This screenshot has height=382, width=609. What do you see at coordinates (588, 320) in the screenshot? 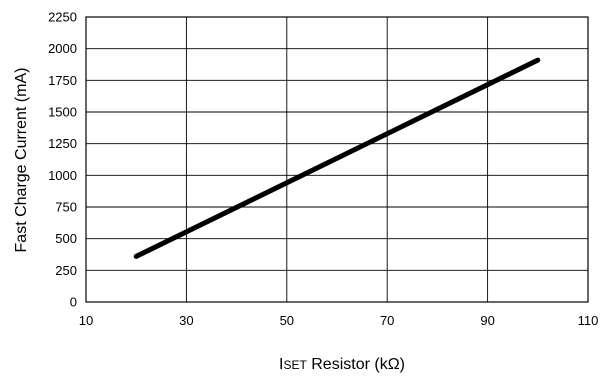
I see `x-tick-label: 110` at bounding box center [588, 320].